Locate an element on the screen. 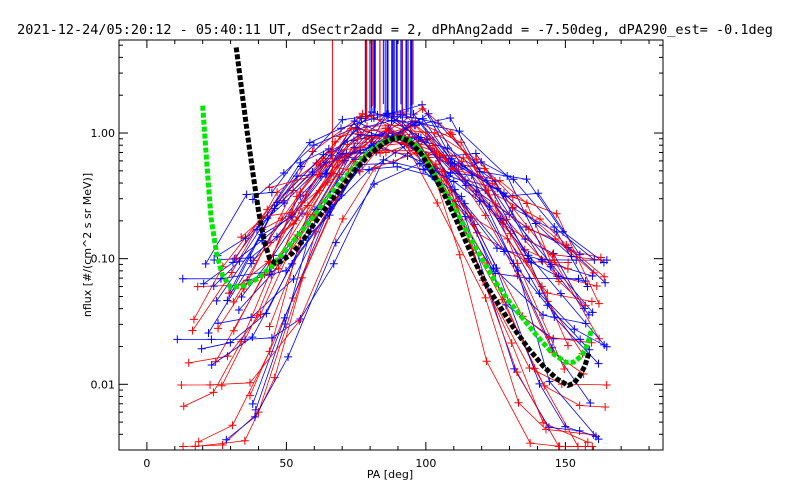 The height and width of the screenshot is (500, 800). y-tick-label: 0.10 is located at coordinates (103, 259).